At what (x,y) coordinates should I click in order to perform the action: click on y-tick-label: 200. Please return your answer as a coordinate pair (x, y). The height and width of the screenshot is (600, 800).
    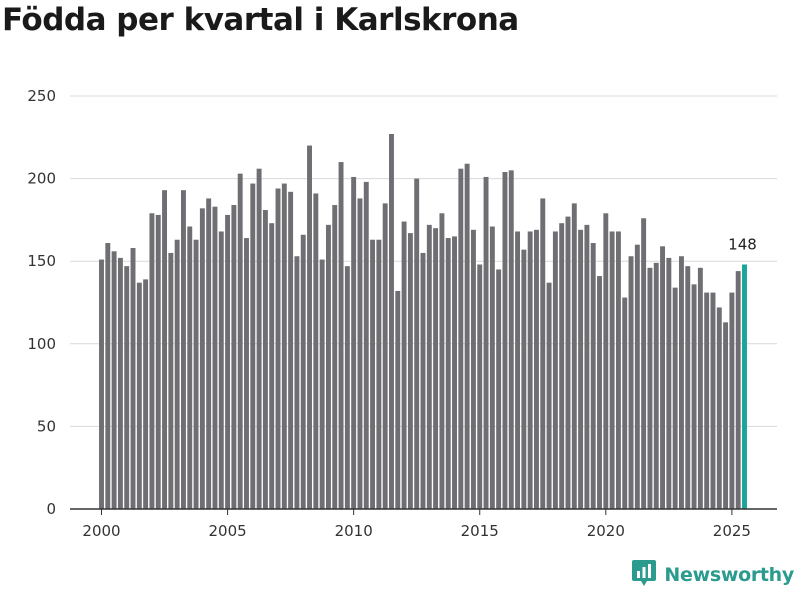
    Looking at the image, I should click on (41, 179).